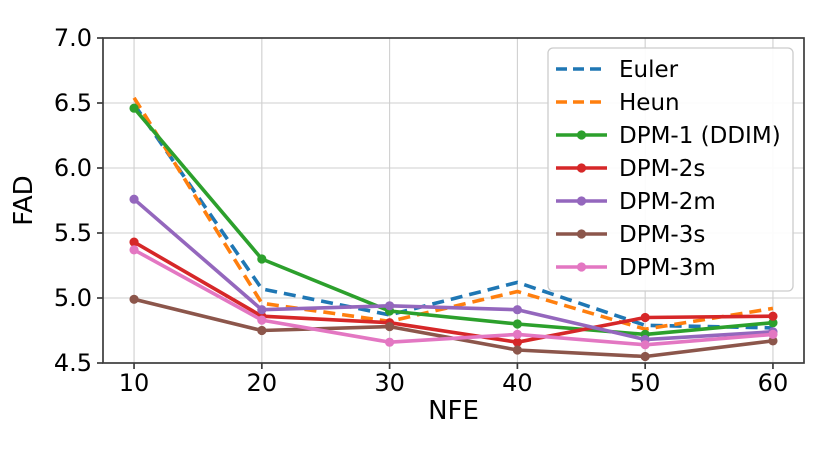 This screenshot has height=453, width=830. I want to click on x-tick-label: 10, so click(134, 383).